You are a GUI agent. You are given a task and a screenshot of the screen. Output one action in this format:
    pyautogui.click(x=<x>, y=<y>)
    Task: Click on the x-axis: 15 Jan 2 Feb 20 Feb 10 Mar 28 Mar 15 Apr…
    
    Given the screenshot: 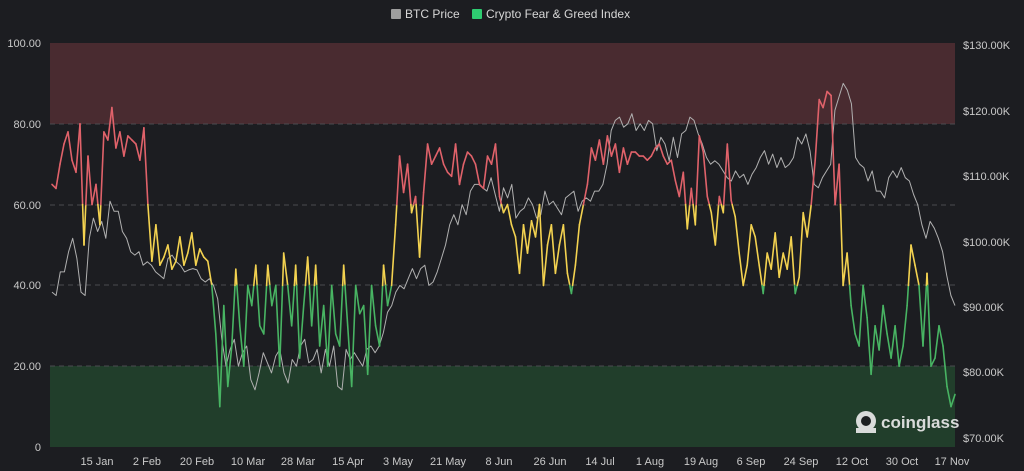 What is the action you would take?
    pyautogui.click(x=524, y=462)
    